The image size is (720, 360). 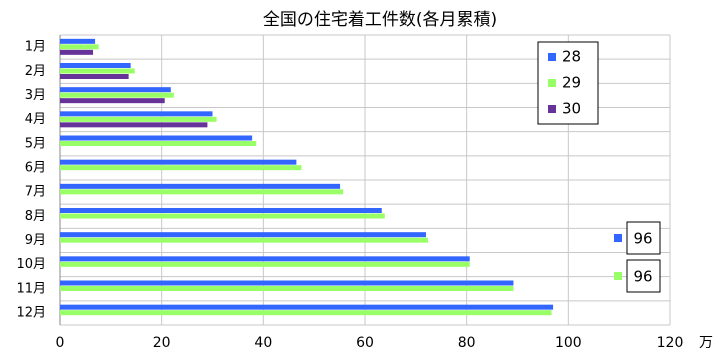 What do you see at coordinates (31, 288) in the screenshot?
I see `y-tick-label: 11月` at bounding box center [31, 288].